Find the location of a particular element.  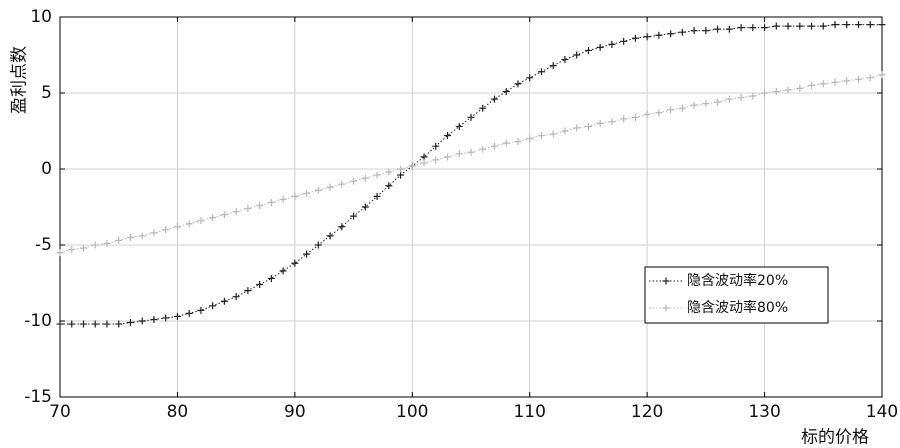

y-tick-label: 5 is located at coordinates (46, 93).